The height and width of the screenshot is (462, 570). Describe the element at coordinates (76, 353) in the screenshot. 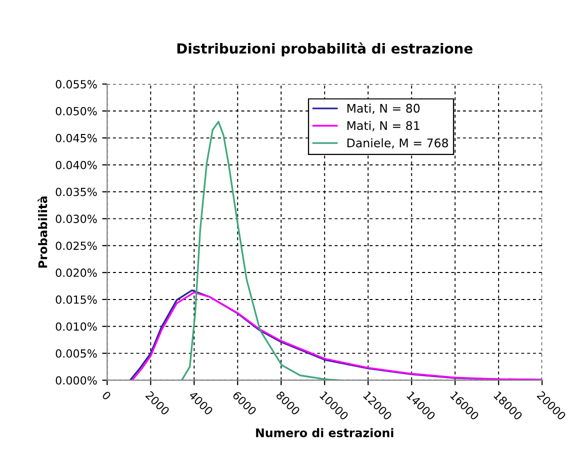

I see `y-tick-label: 0.005%` at that location.